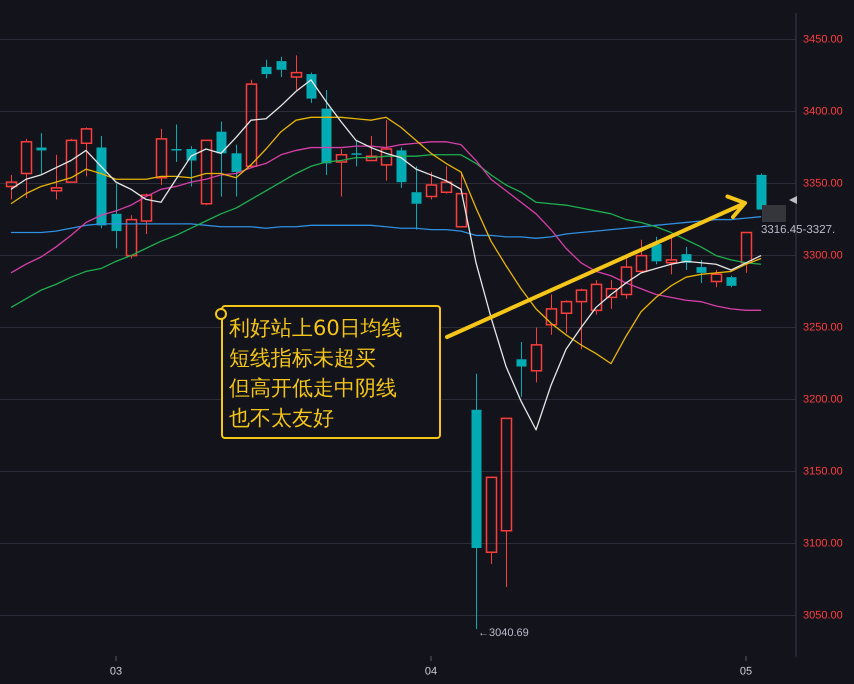 The height and width of the screenshot is (684, 854). Describe the element at coordinates (503, 633) in the screenshot. I see `annotation: ←3040.69` at that location.